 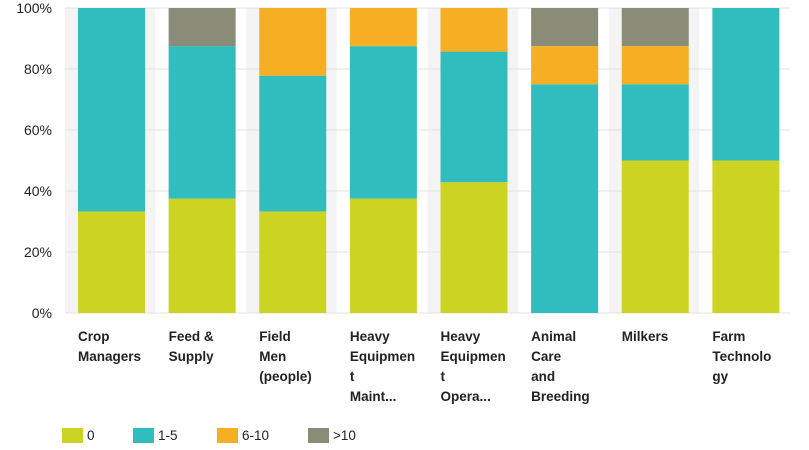 What do you see at coordinates (34, 8) in the screenshot?
I see `y-tick-label: 100%` at bounding box center [34, 8].